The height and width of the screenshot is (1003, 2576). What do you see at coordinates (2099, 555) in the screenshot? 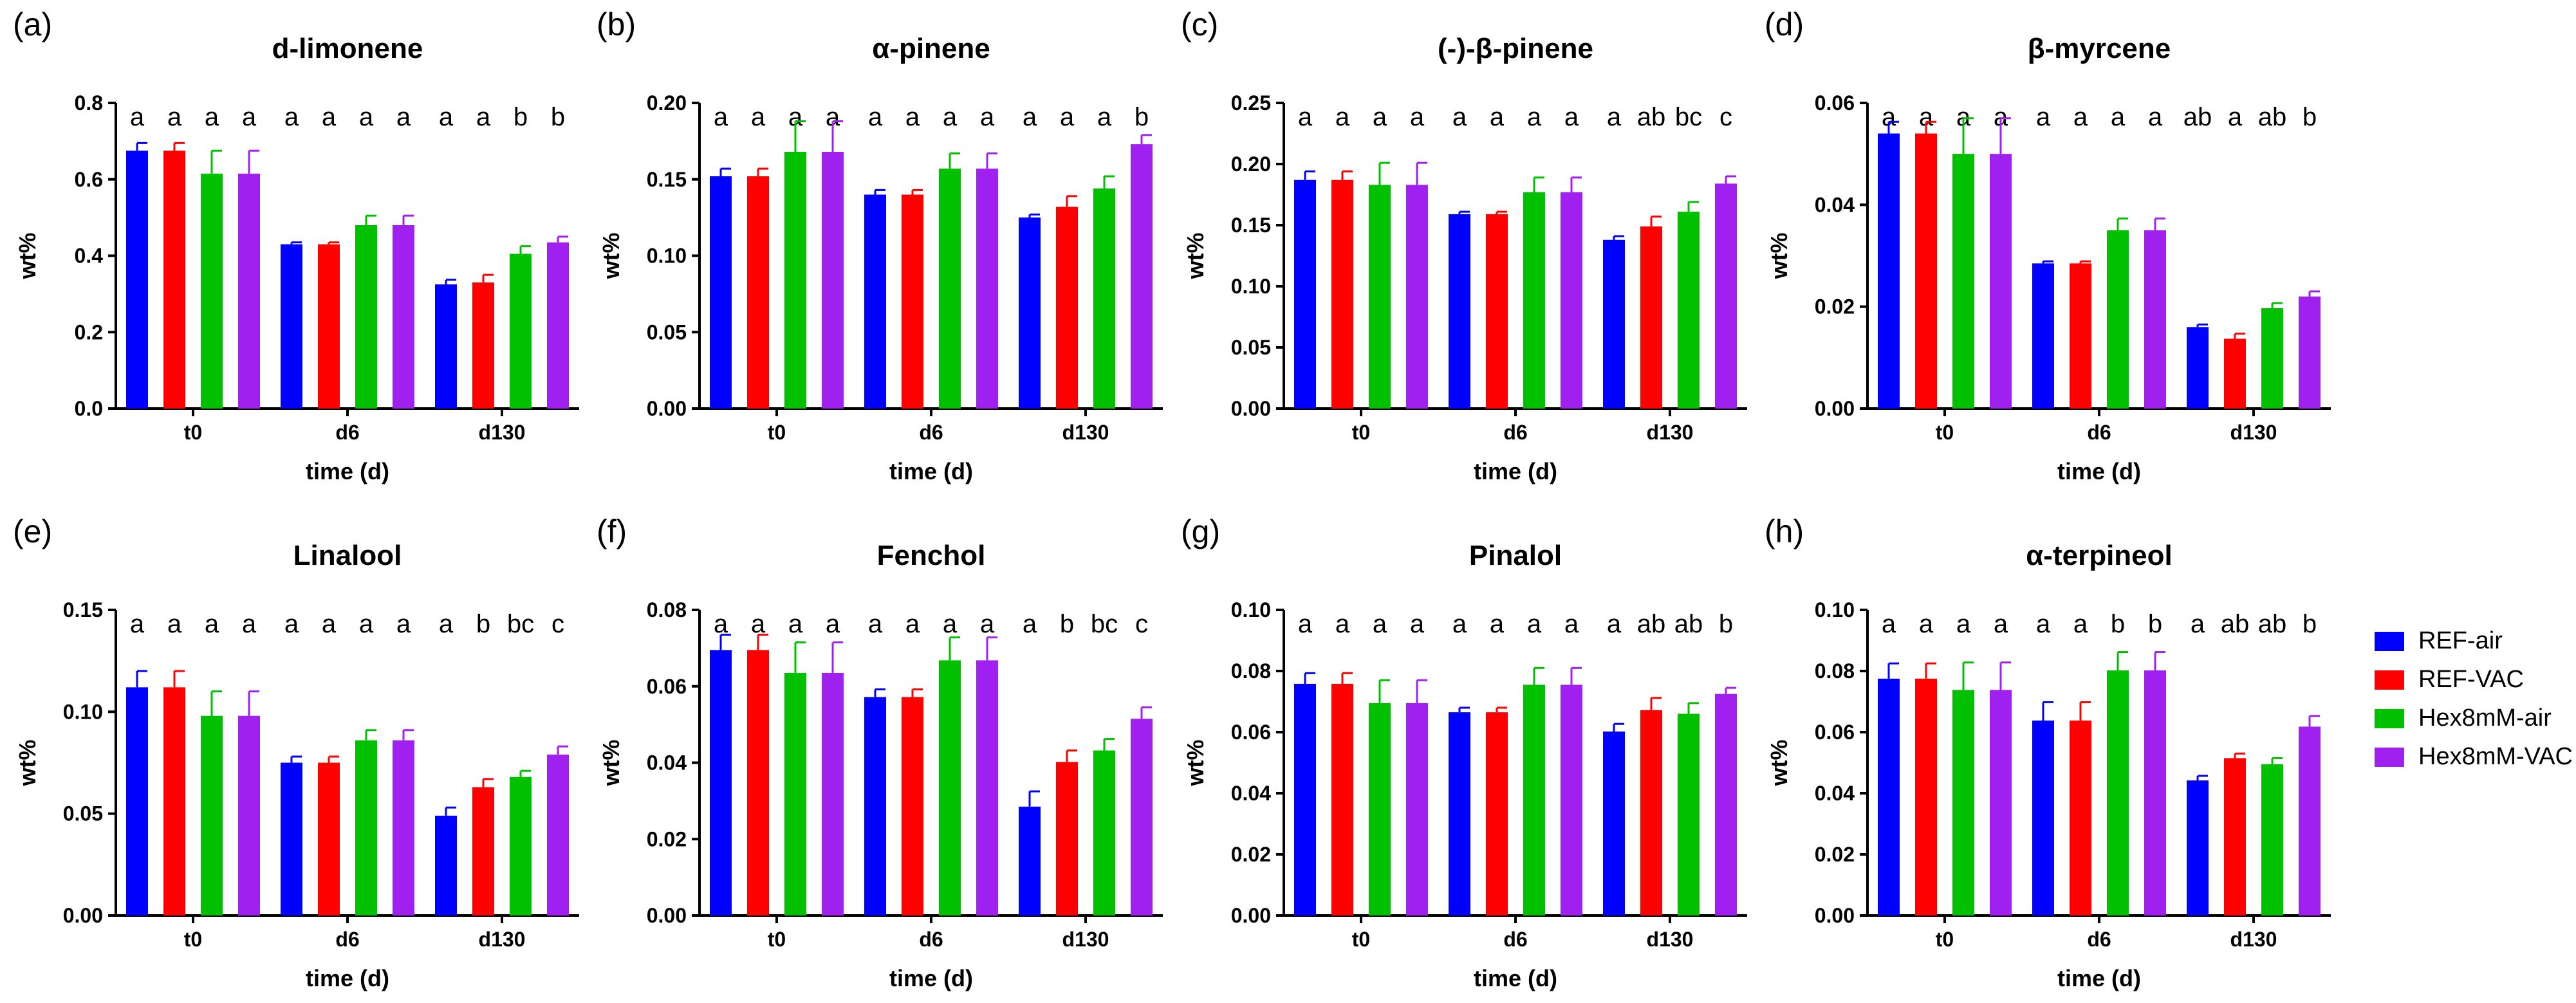
I see `chart-title: α-terpineol` at bounding box center [2099, 555].